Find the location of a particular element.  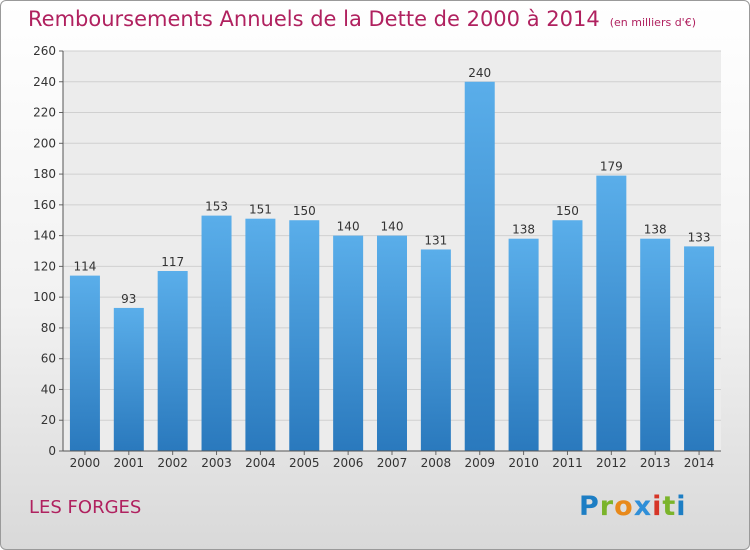

x-tick-label: 2011 is located at coordinates (567, 463).